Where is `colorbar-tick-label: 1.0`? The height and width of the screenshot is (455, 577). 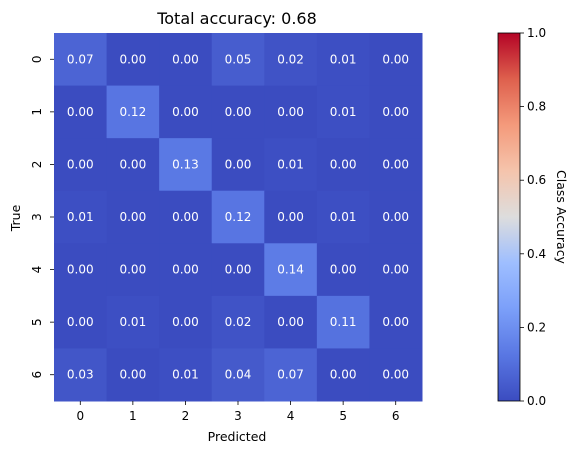
colorbar-tick-label: 1.0 is located at coordinates (536, 33).